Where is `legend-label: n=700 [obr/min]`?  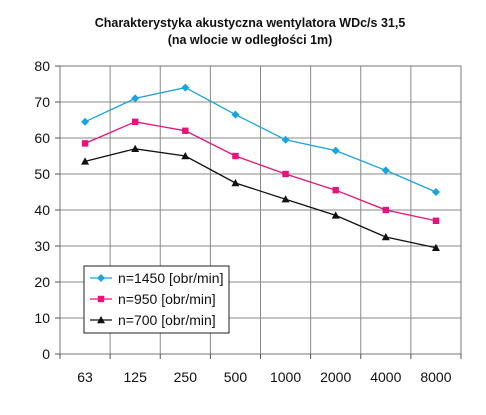 legend-label: n=700 [obr/min] is located at coordinates (167, 320).